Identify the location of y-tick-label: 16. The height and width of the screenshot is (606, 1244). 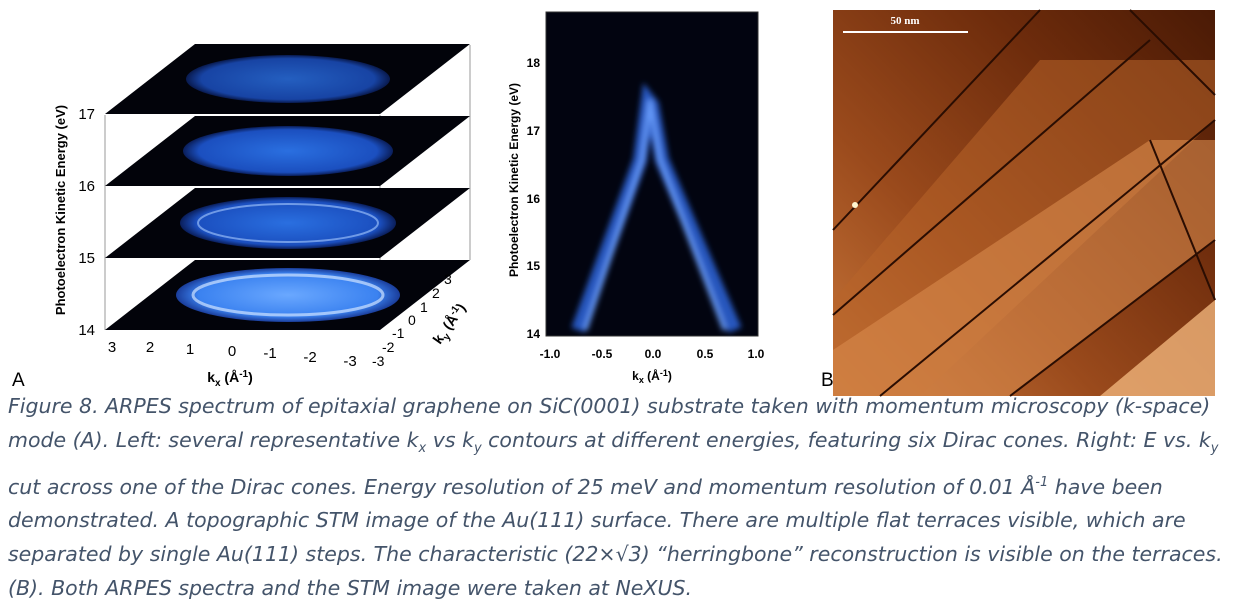
(534, 199).